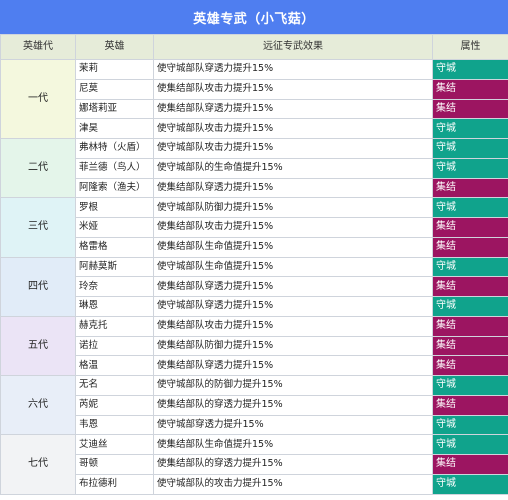 Image resolution: width=508 pixels, height=500 pixels. Describe the element at coordinates (114, 444) in the screenshot. I see `hero-name-cell: 艾迪丝` at that location.